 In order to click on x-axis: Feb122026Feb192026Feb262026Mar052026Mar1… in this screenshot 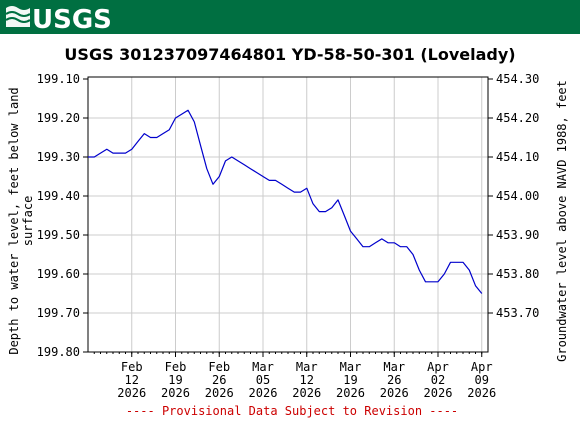, I will do `click(294, 376)`.